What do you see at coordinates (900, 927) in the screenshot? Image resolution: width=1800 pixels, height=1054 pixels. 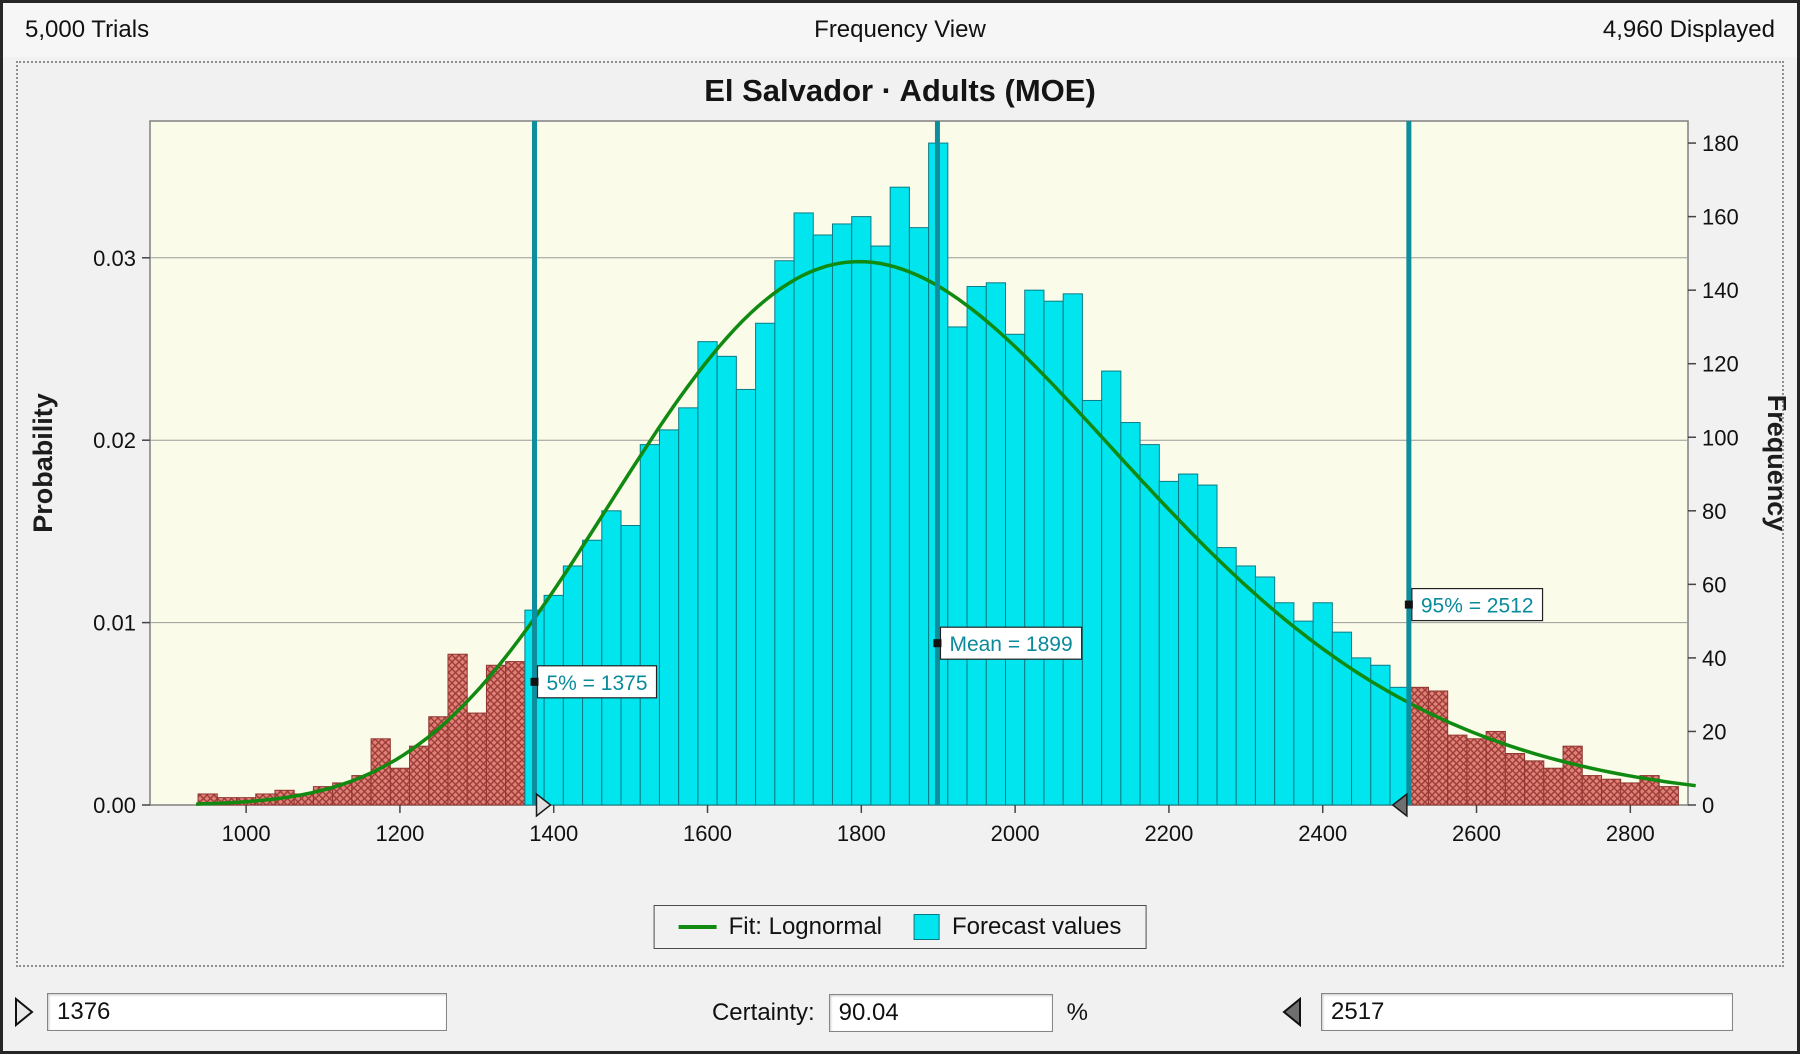 I see `chart-legend: Fit: Lognormal Forecast values` at bounding box center [900, 927].